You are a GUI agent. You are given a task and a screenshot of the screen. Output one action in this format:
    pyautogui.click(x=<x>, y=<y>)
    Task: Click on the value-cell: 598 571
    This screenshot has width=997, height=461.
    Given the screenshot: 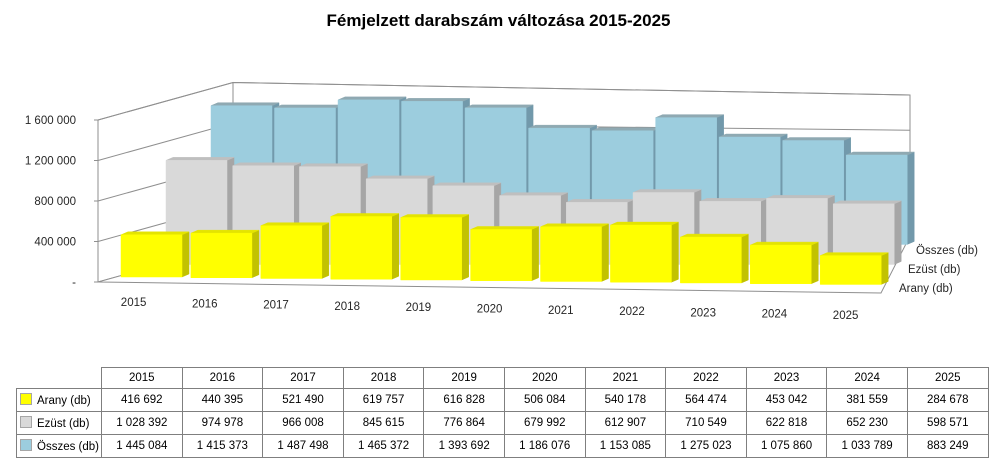 What is the action you would take?
    pyautogui.click(x=947, y=423)
    